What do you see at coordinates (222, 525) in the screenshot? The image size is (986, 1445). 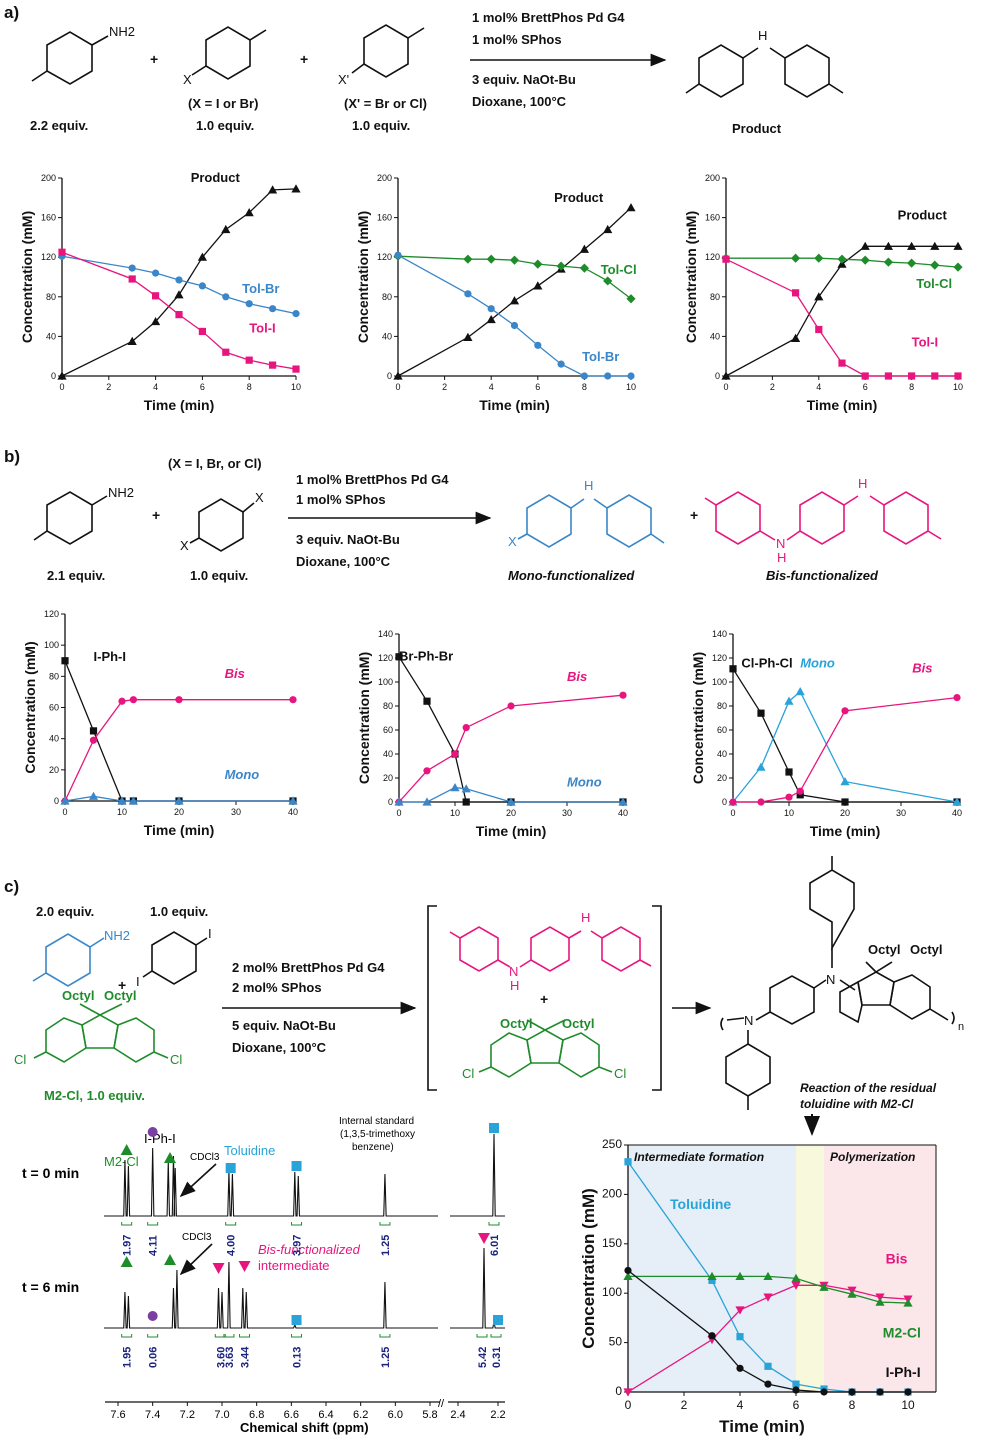 I see `dihalobenzene-structure-b` at bounding box center [222, 525].